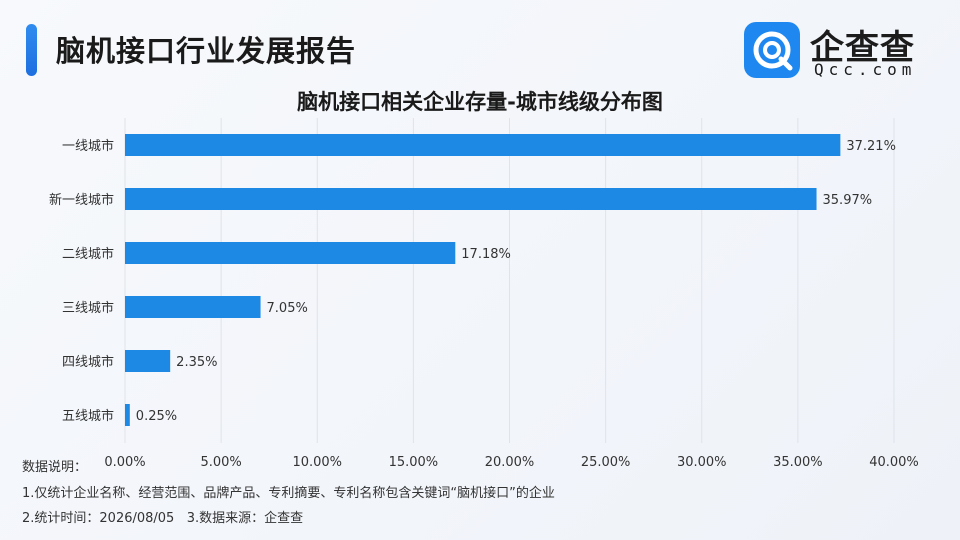  Describe the element at coordinates (88, 146) in the screenshot. I see `category-label: 一线城市` at that location.